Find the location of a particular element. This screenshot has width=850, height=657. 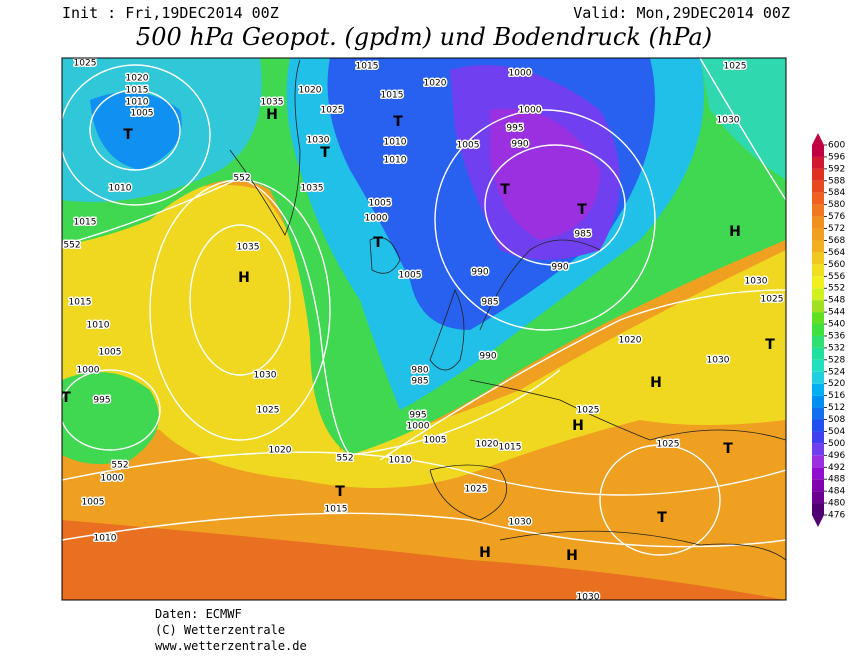

field-warm is located at coordinates (424, 560).